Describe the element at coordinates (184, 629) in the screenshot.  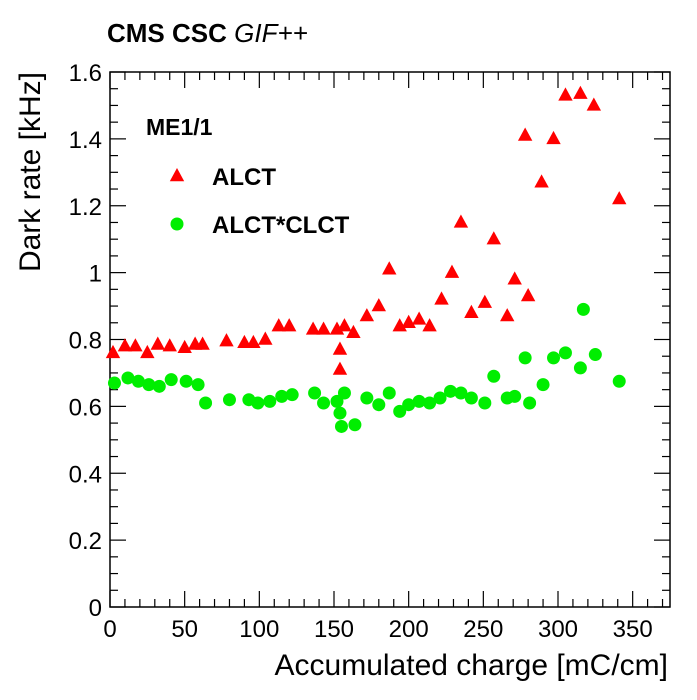
I see `x-tick-label: 50` at that location.